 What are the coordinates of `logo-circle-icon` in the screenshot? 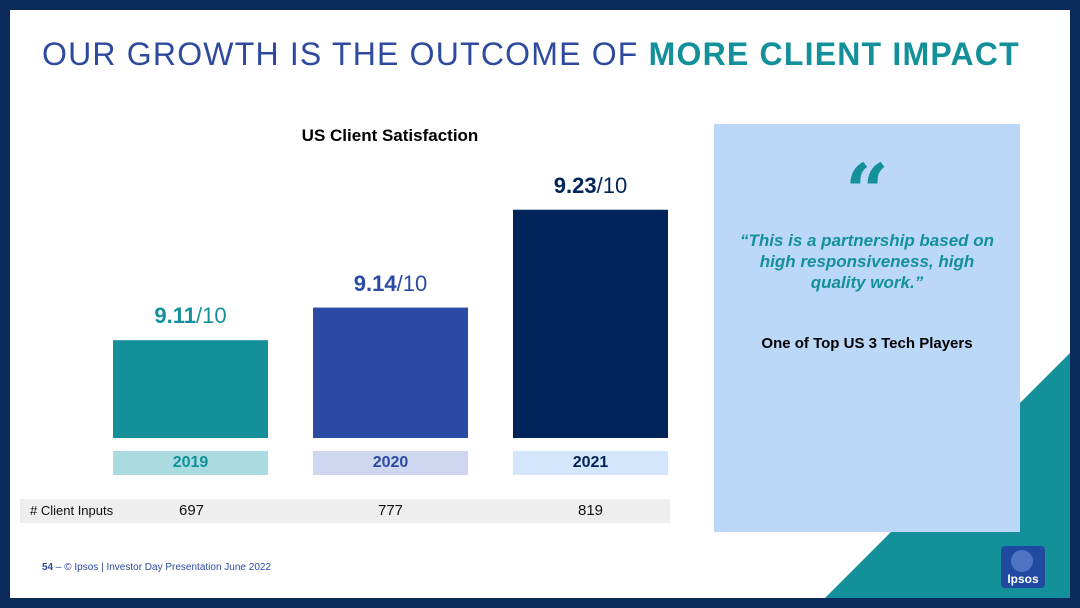 It's located at (1022, 561).